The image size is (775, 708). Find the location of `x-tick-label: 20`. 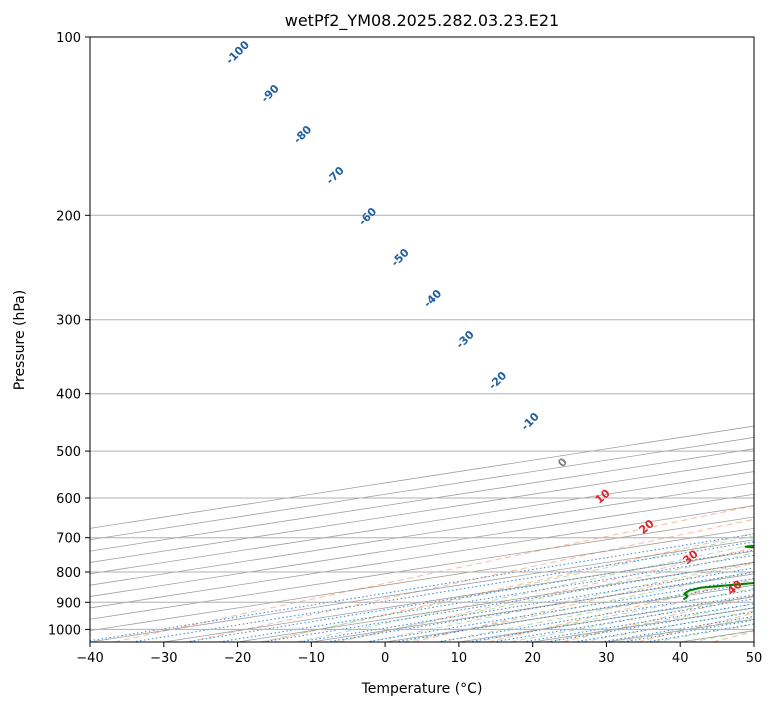

x-tick-label: 20 is located at coordinates (532, 658).